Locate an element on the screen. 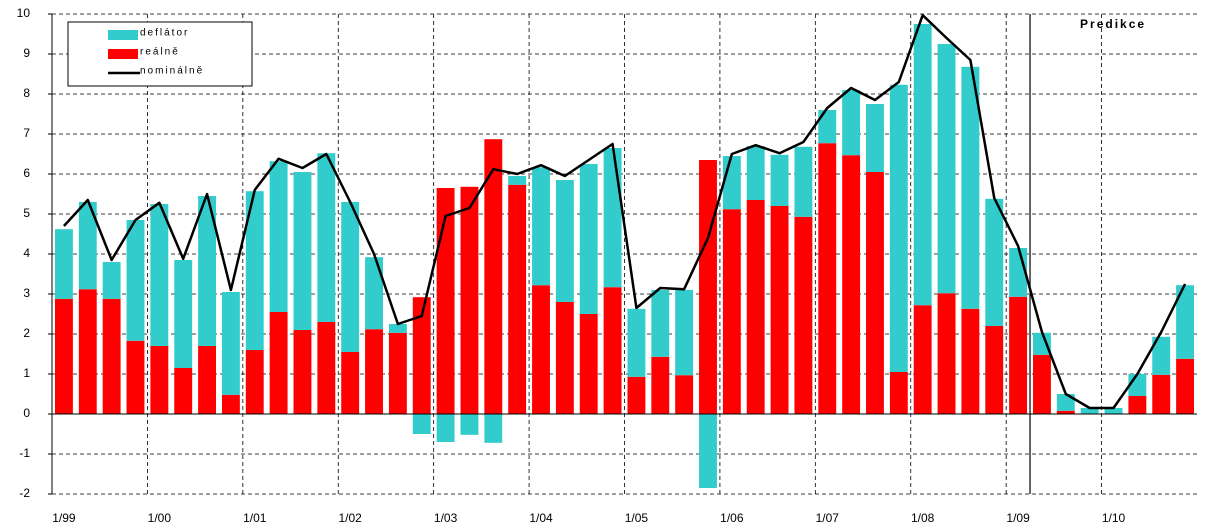 The image size is (1211, 527). y-tick-label: 6 is located at coordinates (26, 173).